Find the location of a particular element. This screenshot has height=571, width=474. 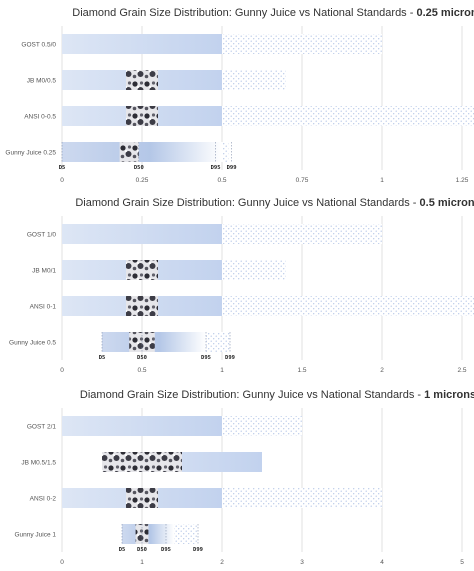

x-tick-label: 3 is located at coordinates (302, 562).